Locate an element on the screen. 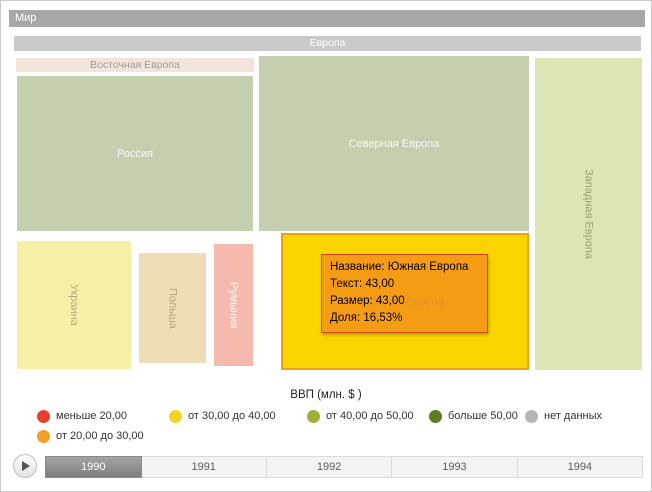 This screenshot has width=652, height=492. tile-label: Западная Европа is located at coordinates (588, 214).